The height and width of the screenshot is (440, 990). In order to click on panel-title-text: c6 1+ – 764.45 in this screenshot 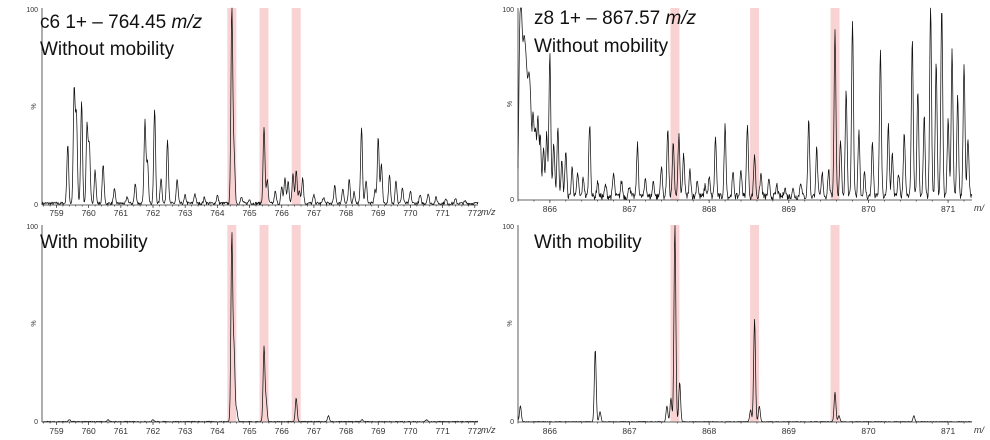, I will do `click(106, 22)`.